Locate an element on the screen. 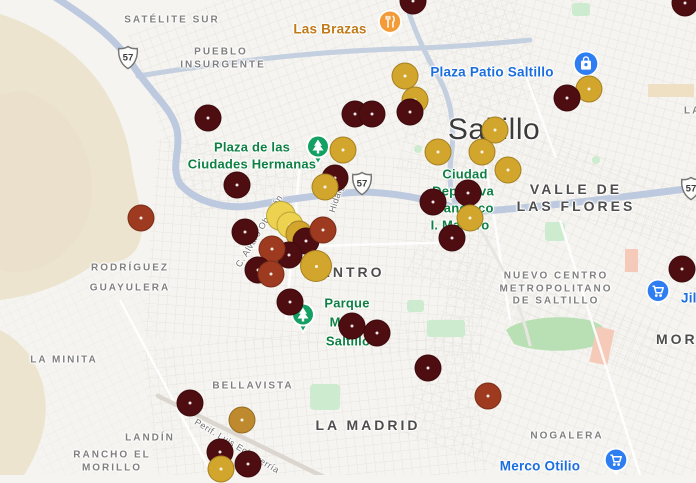  map-marker-ochre is located at coordinates (242, 420).